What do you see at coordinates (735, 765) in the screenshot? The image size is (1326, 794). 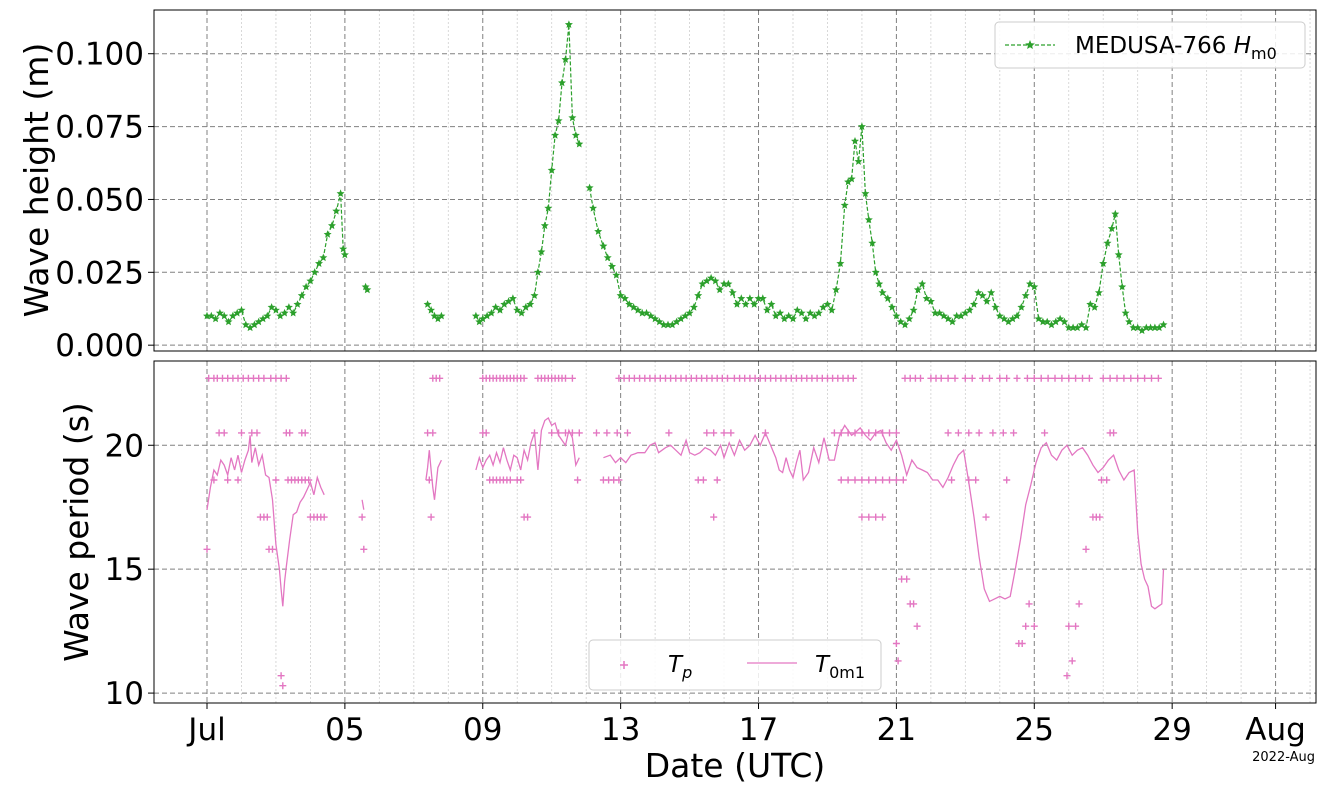 I see `x-axis-label: Date (UTC)` at bounding box center [735, 765].